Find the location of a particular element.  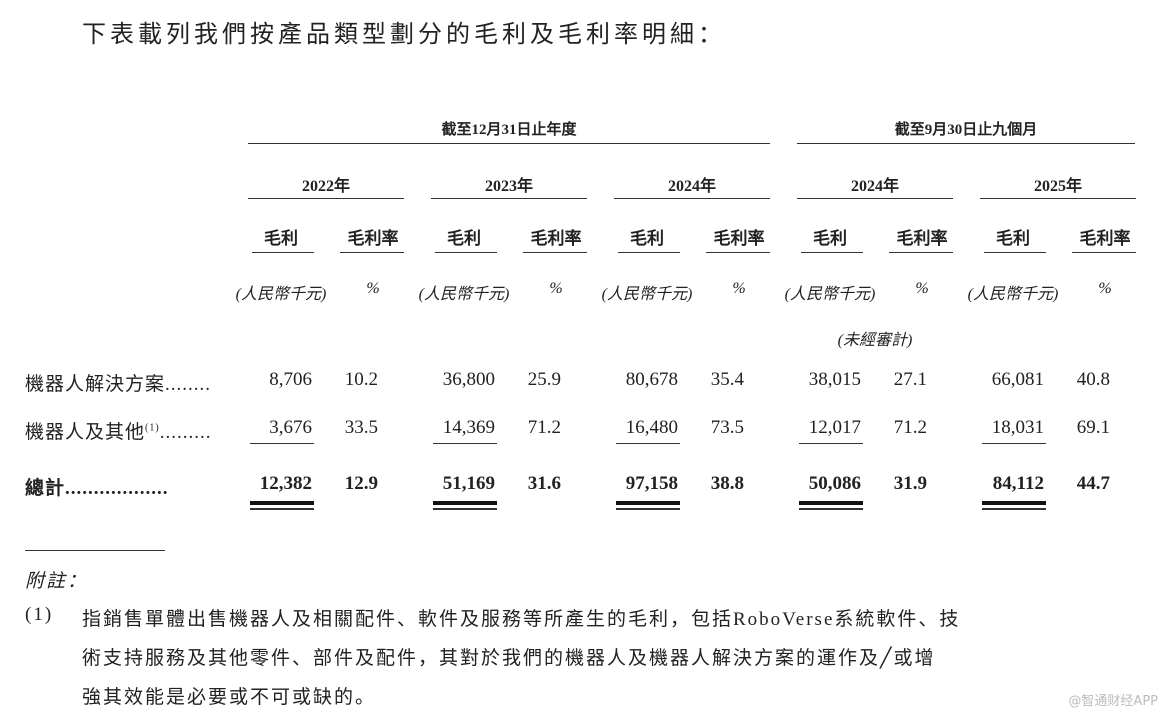

watermark: @智通财经APP is located at coordinates (1113, 701).